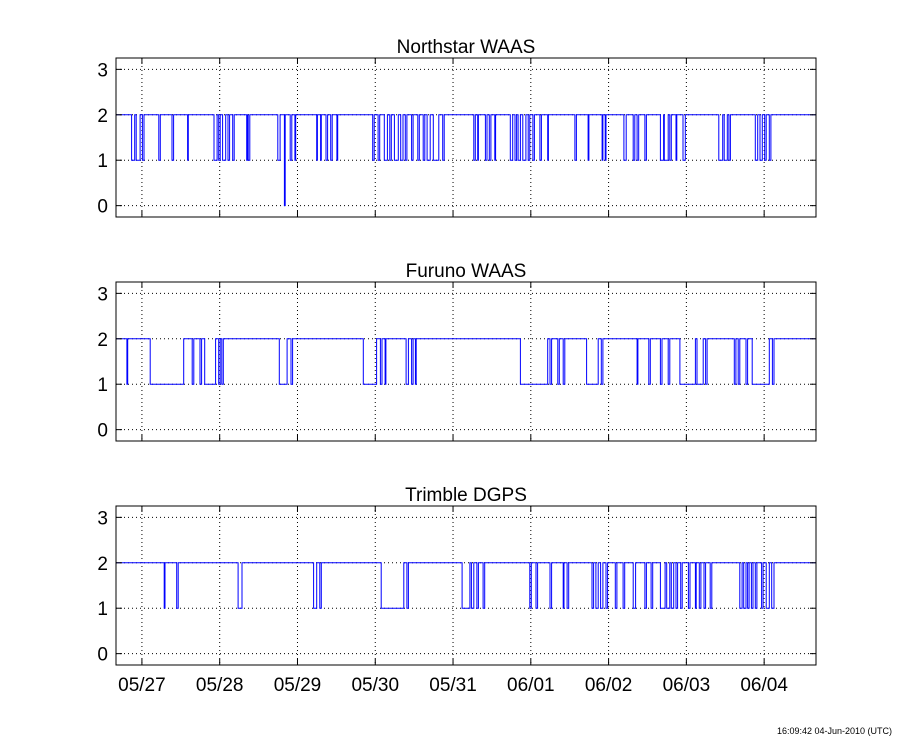 This screenshot has width=900, height=750. I want to click on x-tick-label: 05/28, so click(220, 685).